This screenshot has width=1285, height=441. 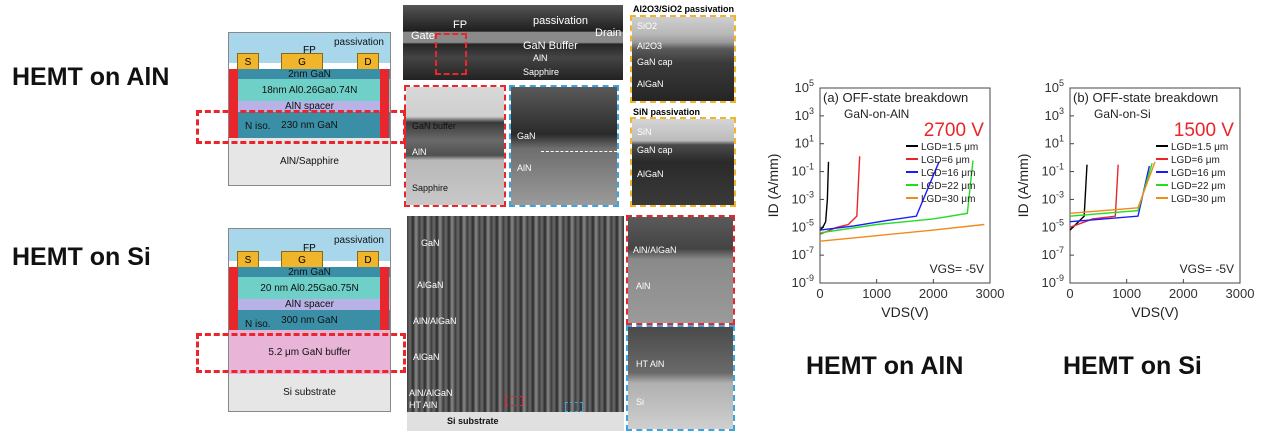 I want to click on tem-si-zoom-bottom: HT AlN Si, so click(x=680, y=378).